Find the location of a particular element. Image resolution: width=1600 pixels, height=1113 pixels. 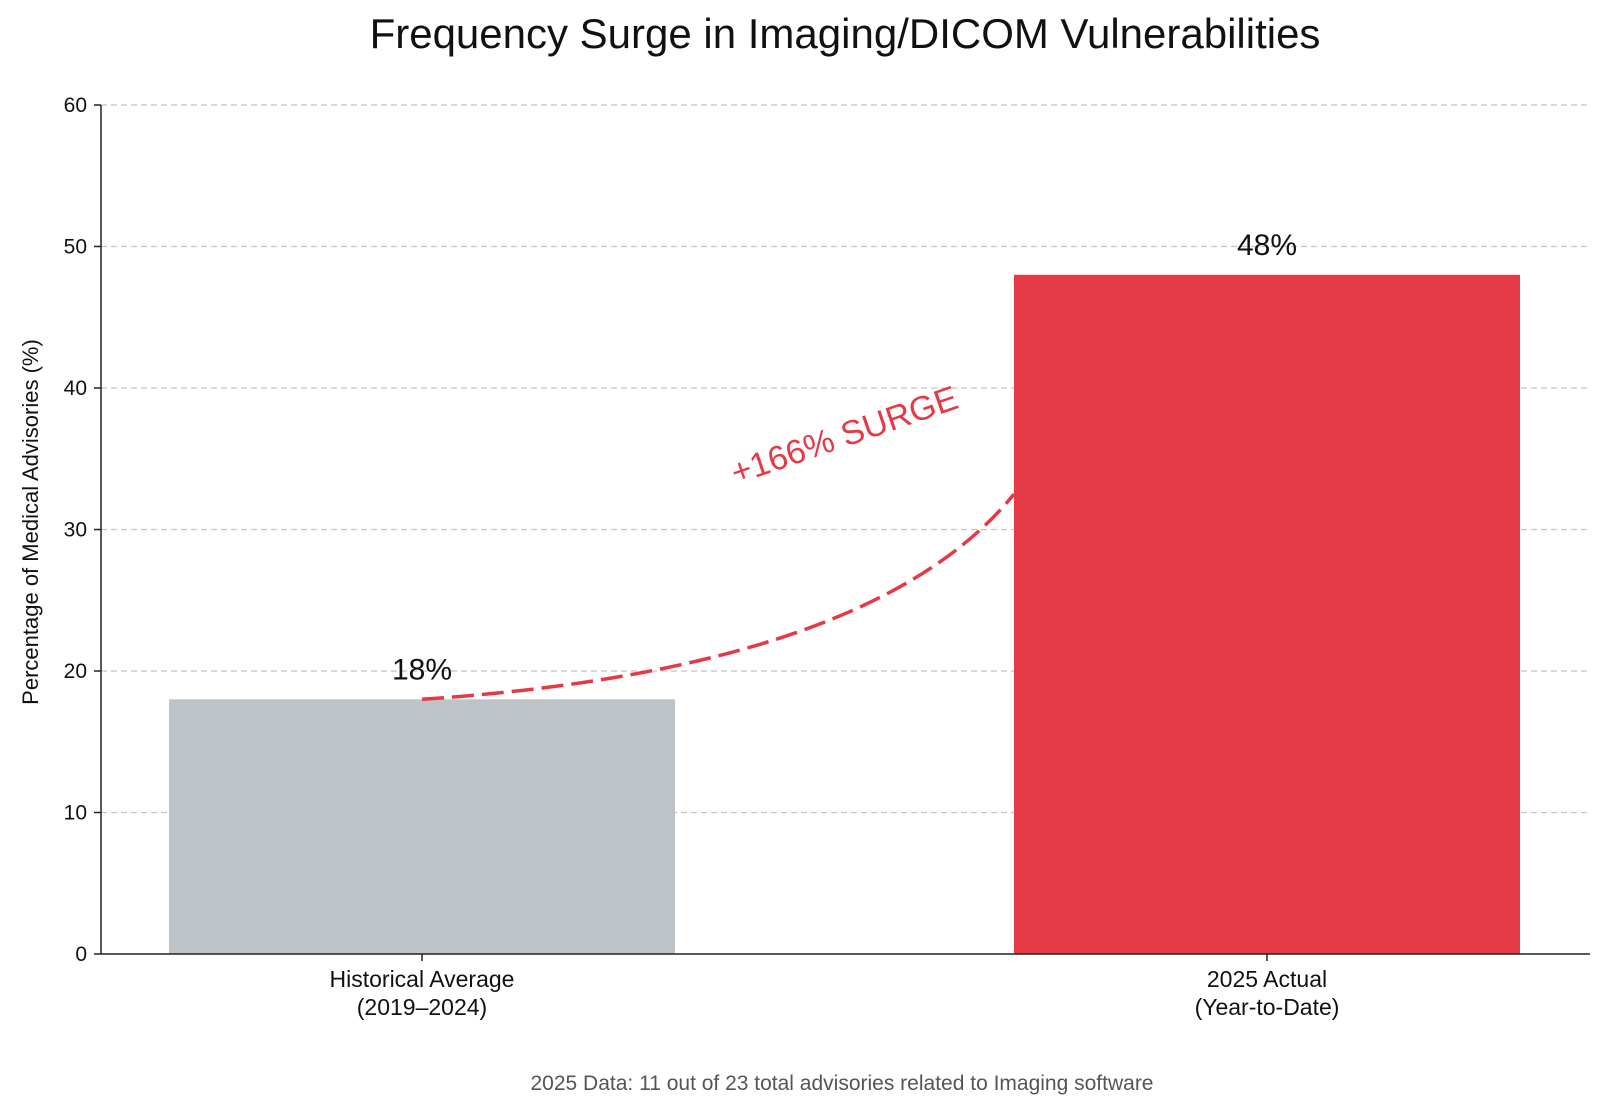

category-label-2-line1: 2025 Actual is located at coordinates (1267, 979).